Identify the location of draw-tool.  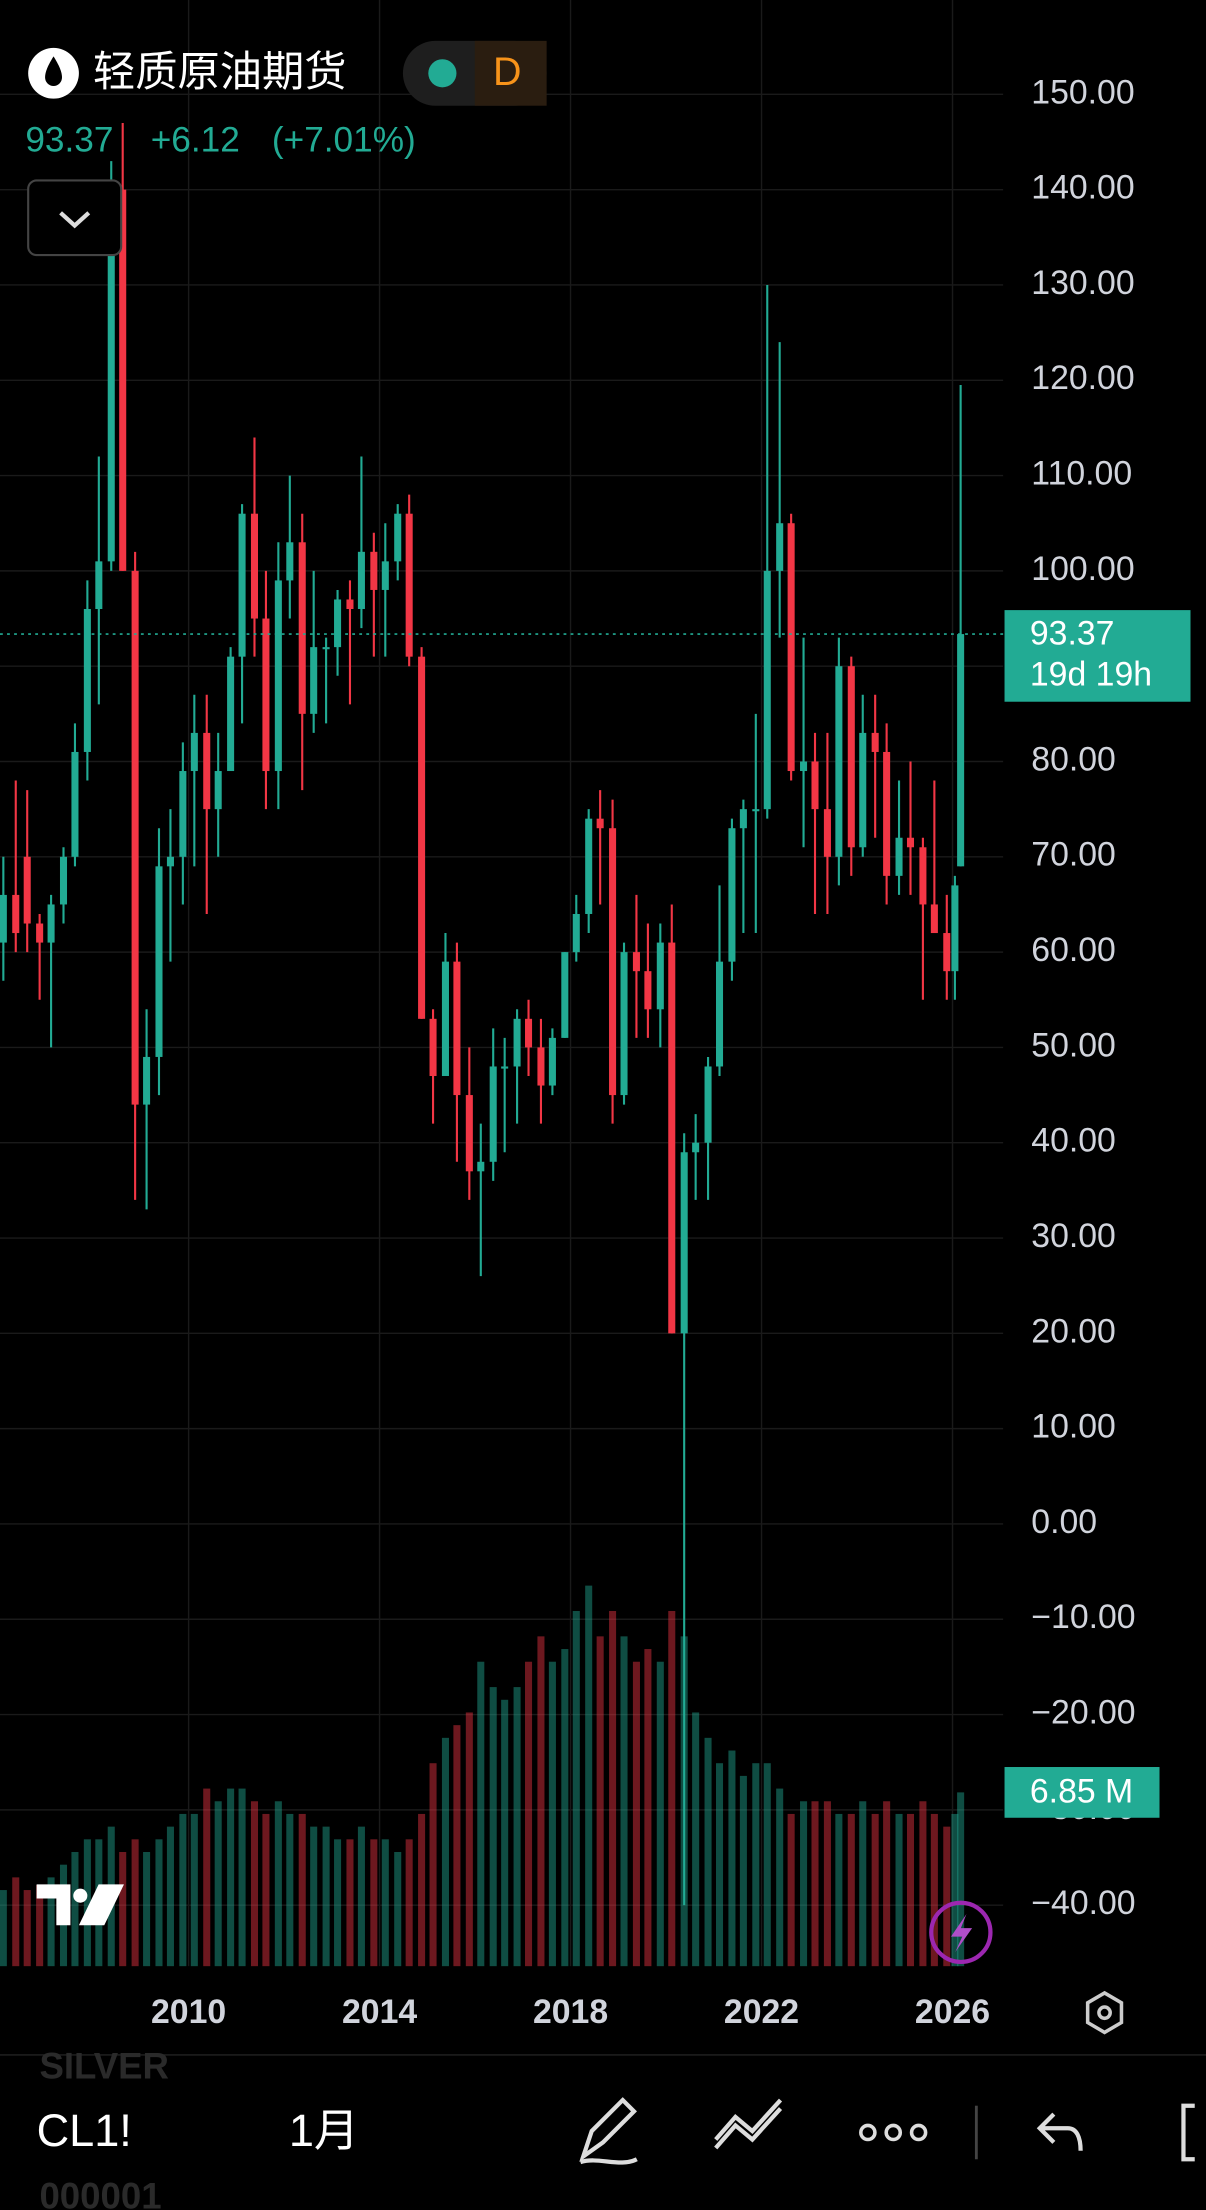
(608, 2131).